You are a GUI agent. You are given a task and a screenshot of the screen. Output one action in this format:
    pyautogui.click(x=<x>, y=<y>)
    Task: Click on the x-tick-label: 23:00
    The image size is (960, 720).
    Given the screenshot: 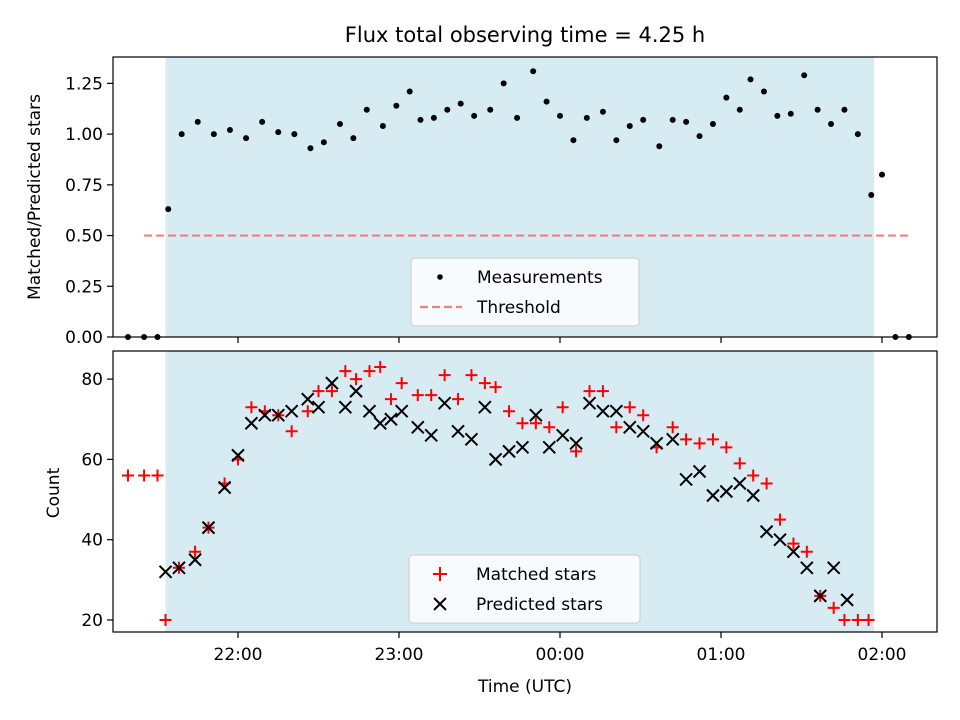 What is the action you would take?
    pyautogui.click(x=399, y=655)
    